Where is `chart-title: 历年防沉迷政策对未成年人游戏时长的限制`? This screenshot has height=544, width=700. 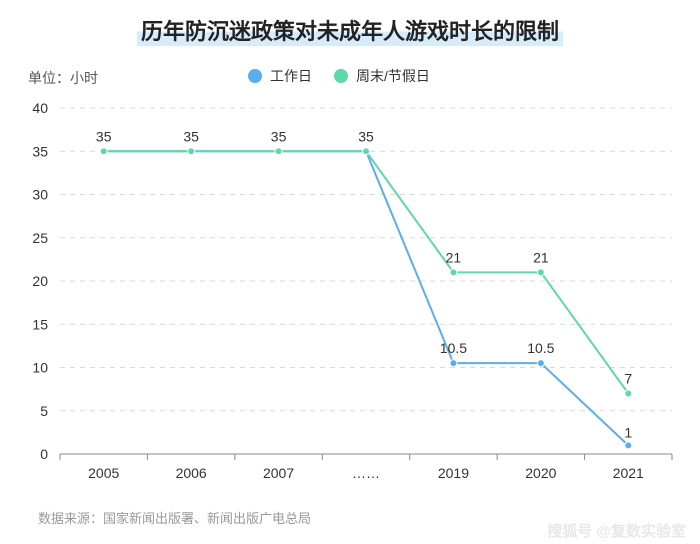
chart-title: 历年防沉迷政策对未成年人游戏时长的限制 is located at coordinates (349, 30).